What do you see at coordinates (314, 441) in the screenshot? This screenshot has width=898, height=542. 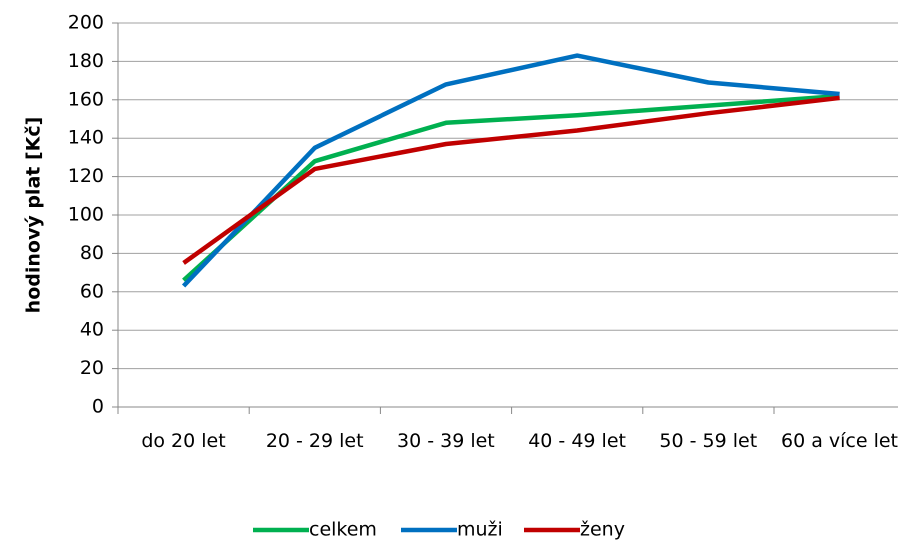 I see `x-tick-label: 20 - 29 let` at bounding box center [314, 441].